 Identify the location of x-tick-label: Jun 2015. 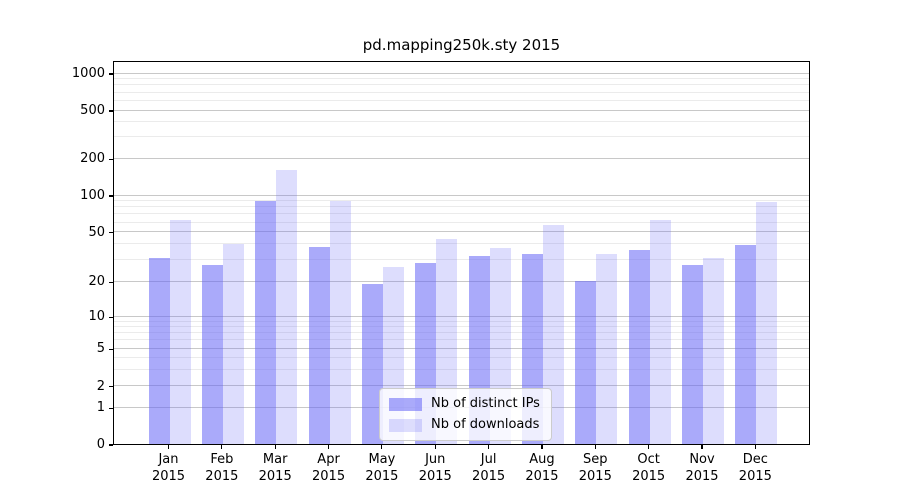
(435, 468).